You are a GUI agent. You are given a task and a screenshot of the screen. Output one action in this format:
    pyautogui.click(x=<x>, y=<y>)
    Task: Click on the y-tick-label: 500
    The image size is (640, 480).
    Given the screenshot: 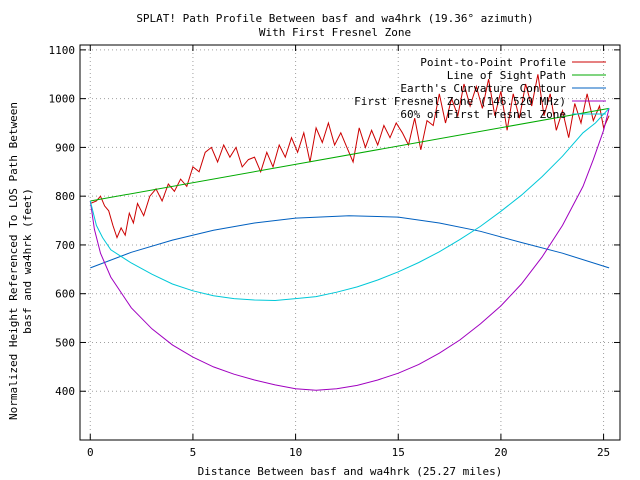 What is the action you would take?
    pyautogui.click(x=65, y=342)
    